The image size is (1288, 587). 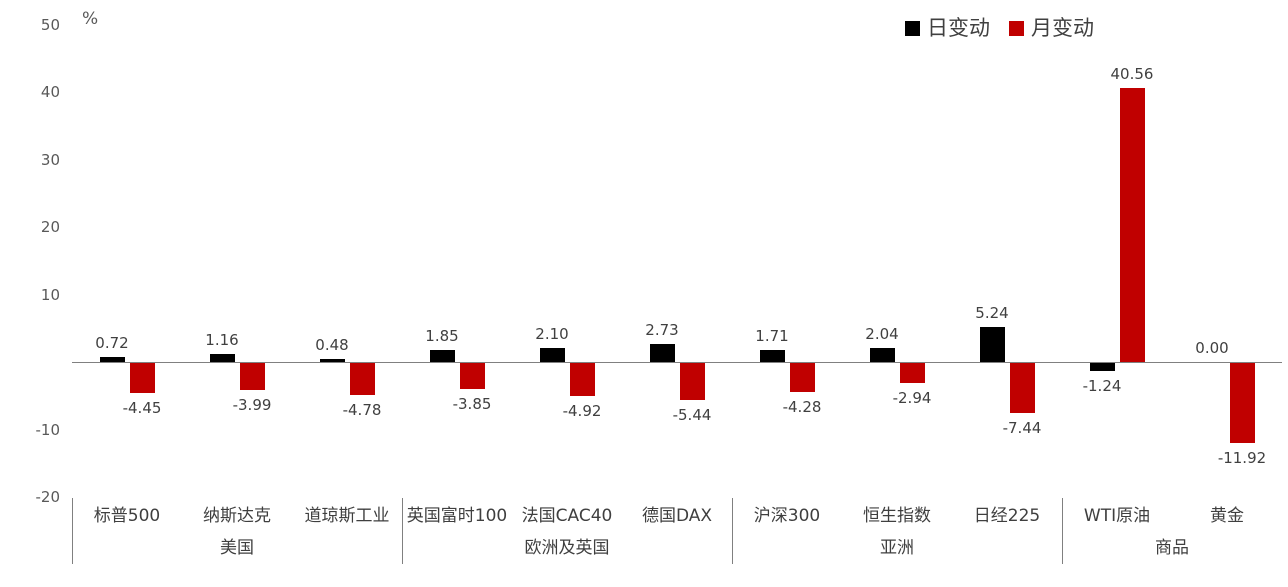 What do you see at coordinates (472, 403) in the screenshot?
I see `value-label: -3.85` at bounding box center [472, 403].